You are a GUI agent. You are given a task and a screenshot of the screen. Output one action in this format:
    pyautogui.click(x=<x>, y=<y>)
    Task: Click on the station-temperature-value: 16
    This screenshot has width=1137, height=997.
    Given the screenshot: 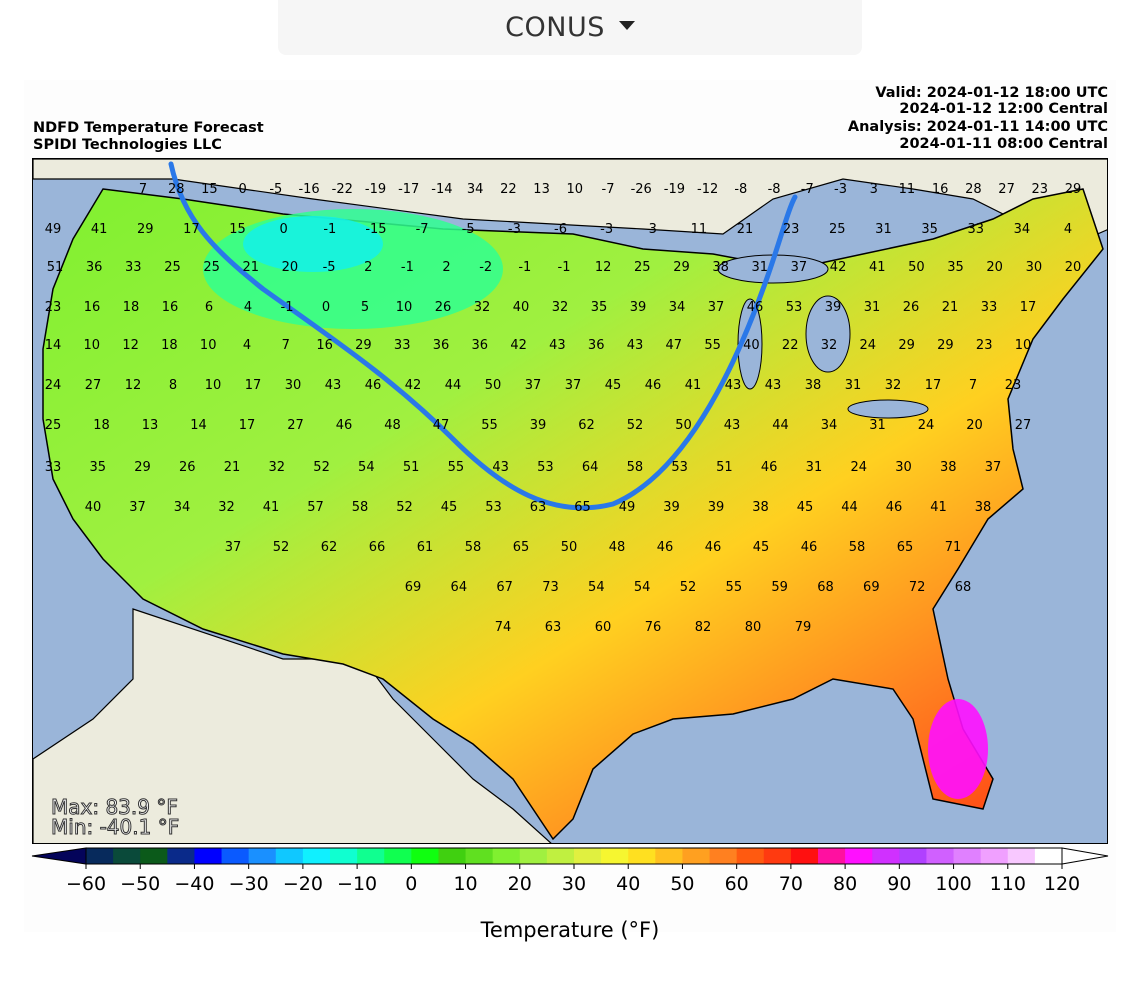 What is the action you would take?
    pyautogui.click(x=940, y=189)
    